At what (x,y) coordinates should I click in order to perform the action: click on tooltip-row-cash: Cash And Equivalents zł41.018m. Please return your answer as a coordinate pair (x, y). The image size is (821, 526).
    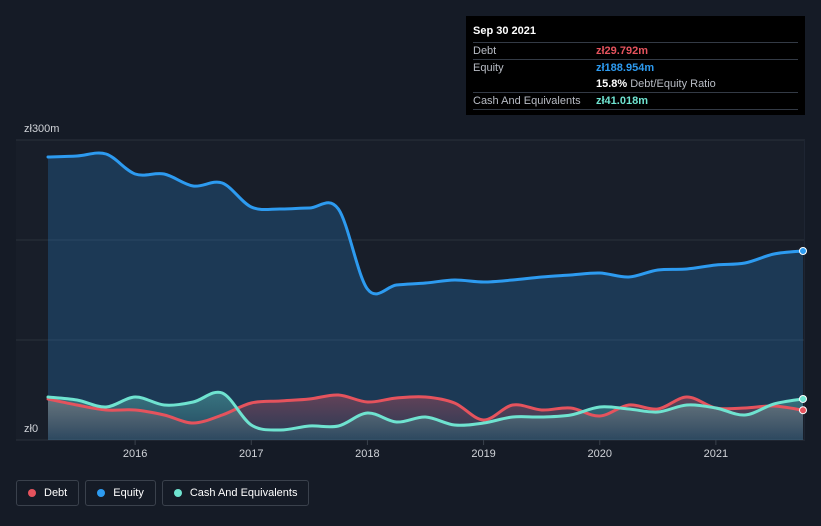
    Looking at the image, I should click on (635, 101).